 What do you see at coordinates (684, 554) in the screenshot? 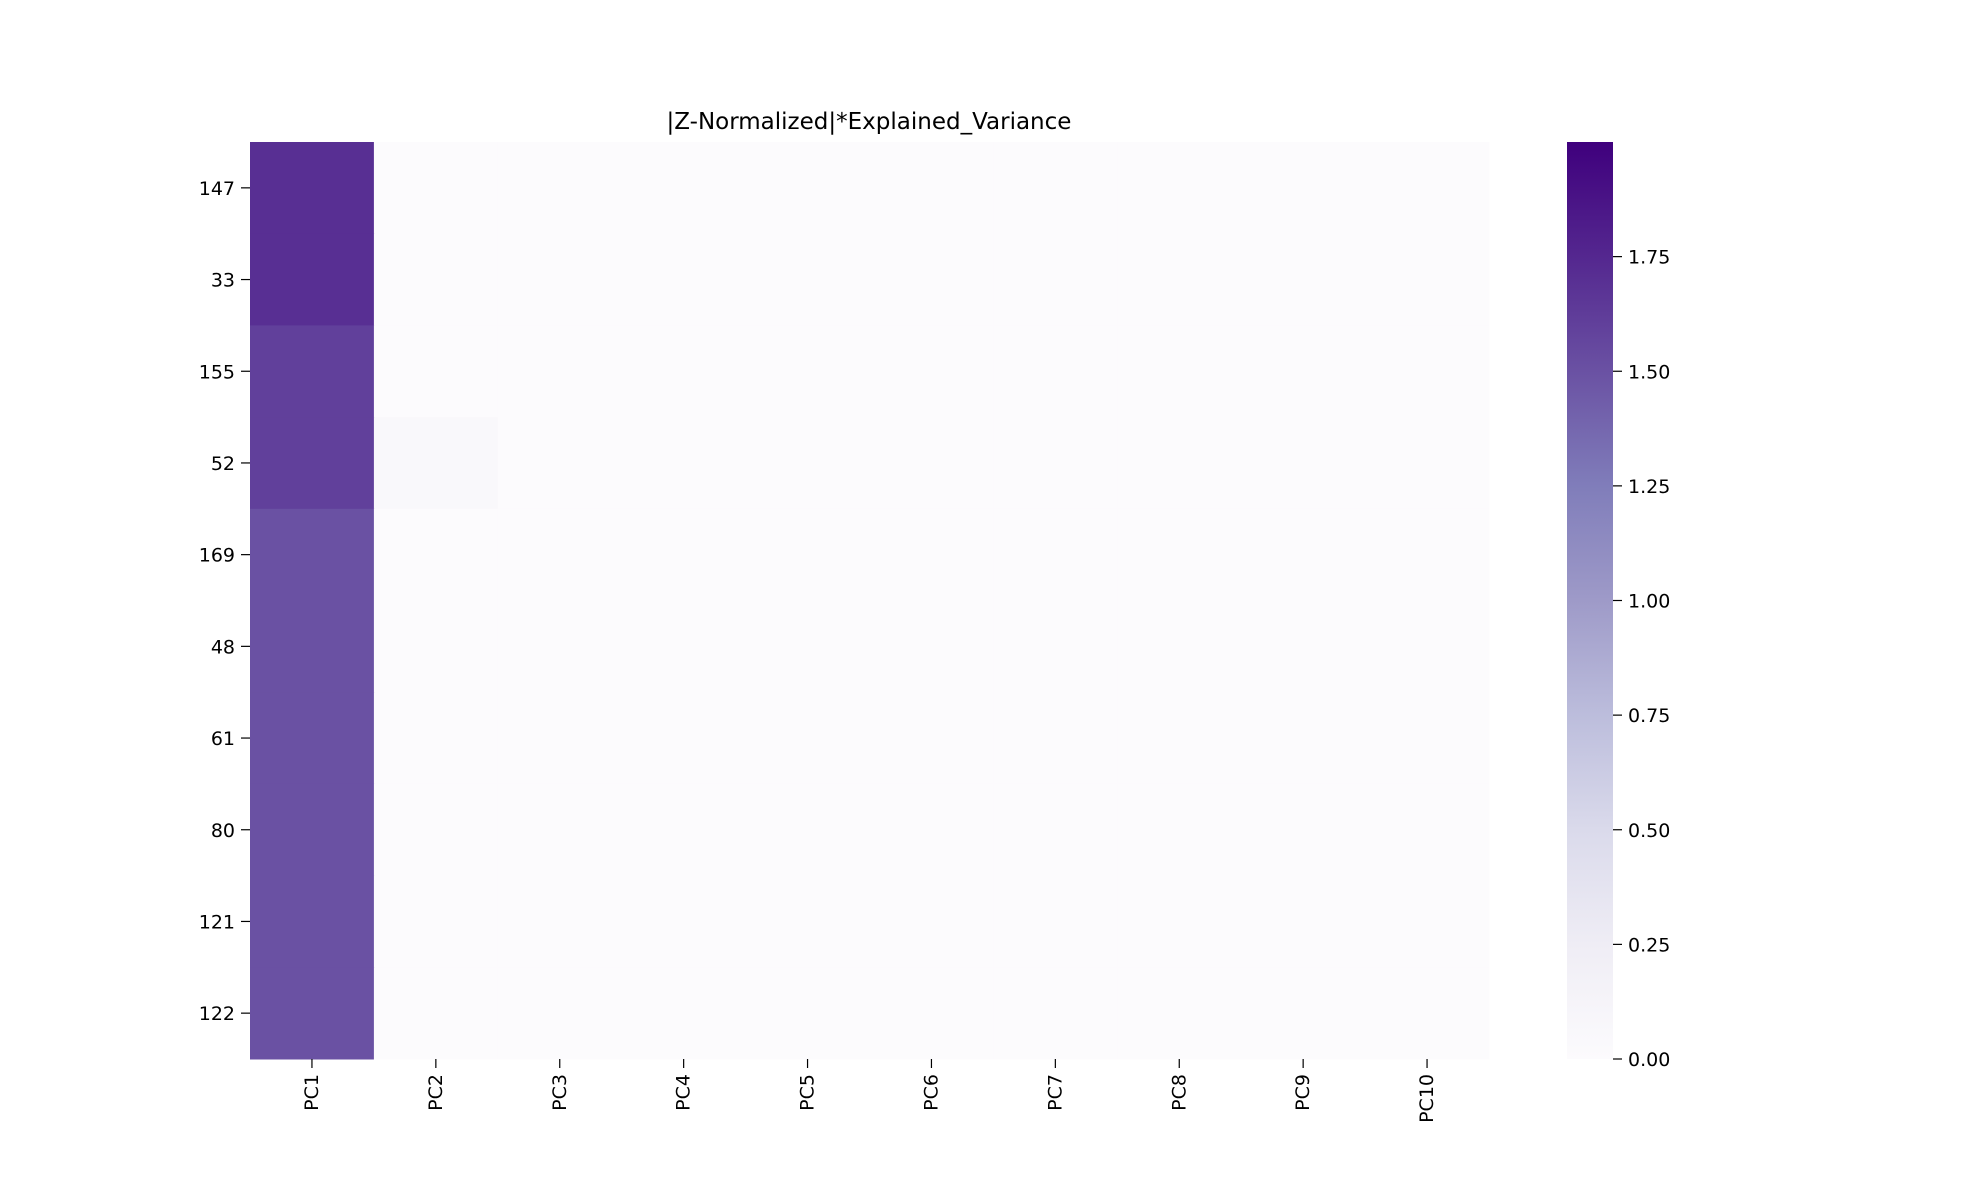
I see `heatmap-cell-169-PC4` at bounding box center [684, 554].